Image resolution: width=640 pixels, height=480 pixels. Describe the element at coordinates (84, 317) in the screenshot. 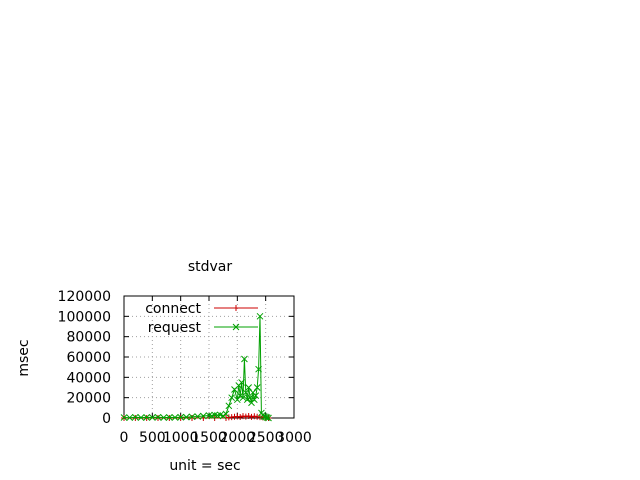

I see `y-tick-label: 100000` at that location.